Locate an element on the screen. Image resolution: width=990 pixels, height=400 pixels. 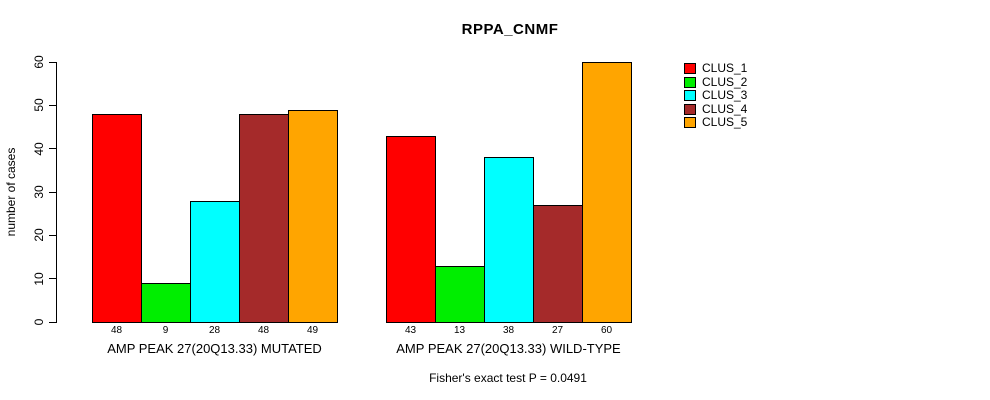
bar-clus_4-group1 is located at coordinates (264, 218).